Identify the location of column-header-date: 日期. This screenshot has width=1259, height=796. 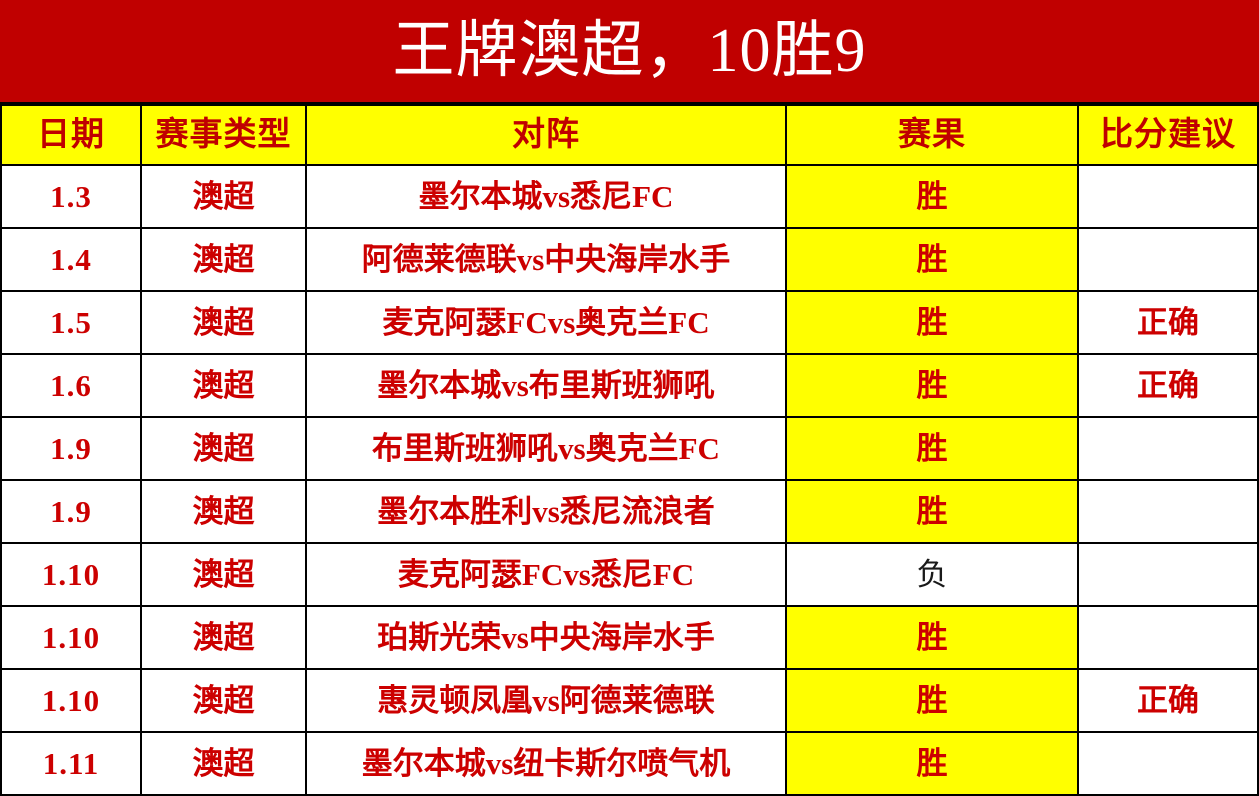
(71, 135).